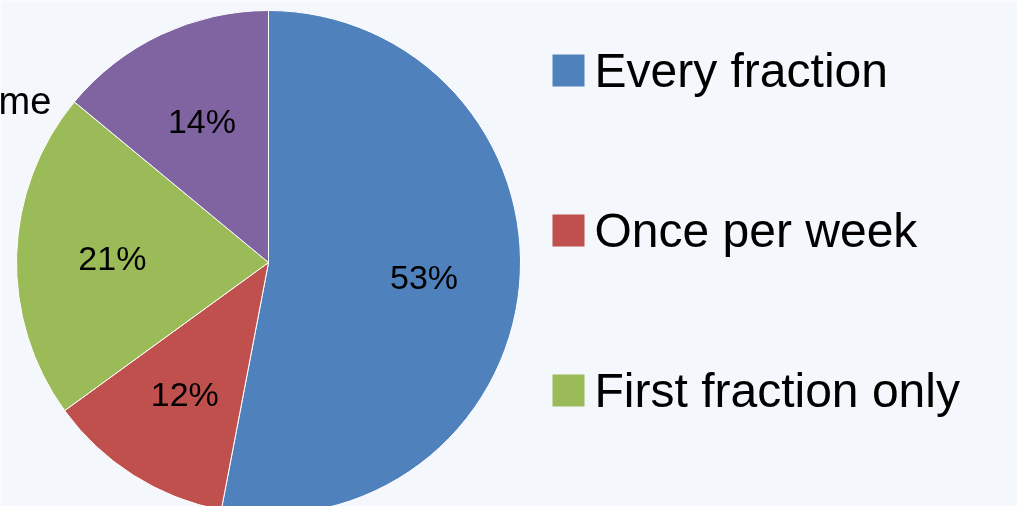 The image size is (1017, 506). I want to click on data-label: 21%, so click(112, 257).